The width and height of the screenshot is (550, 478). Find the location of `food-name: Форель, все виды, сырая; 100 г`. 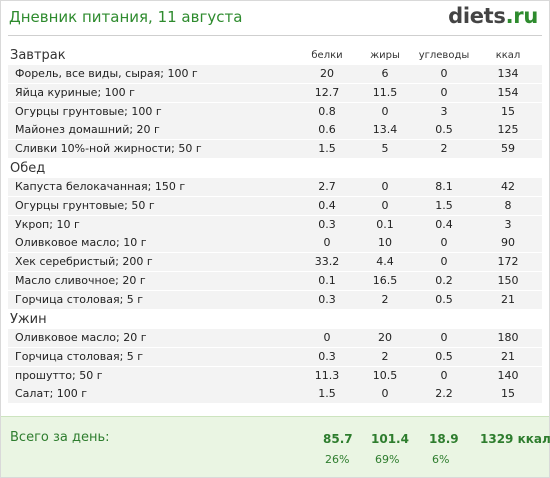

food-name: Форель, все виды, сырая; 100 г is located at coordinates (106, 73).